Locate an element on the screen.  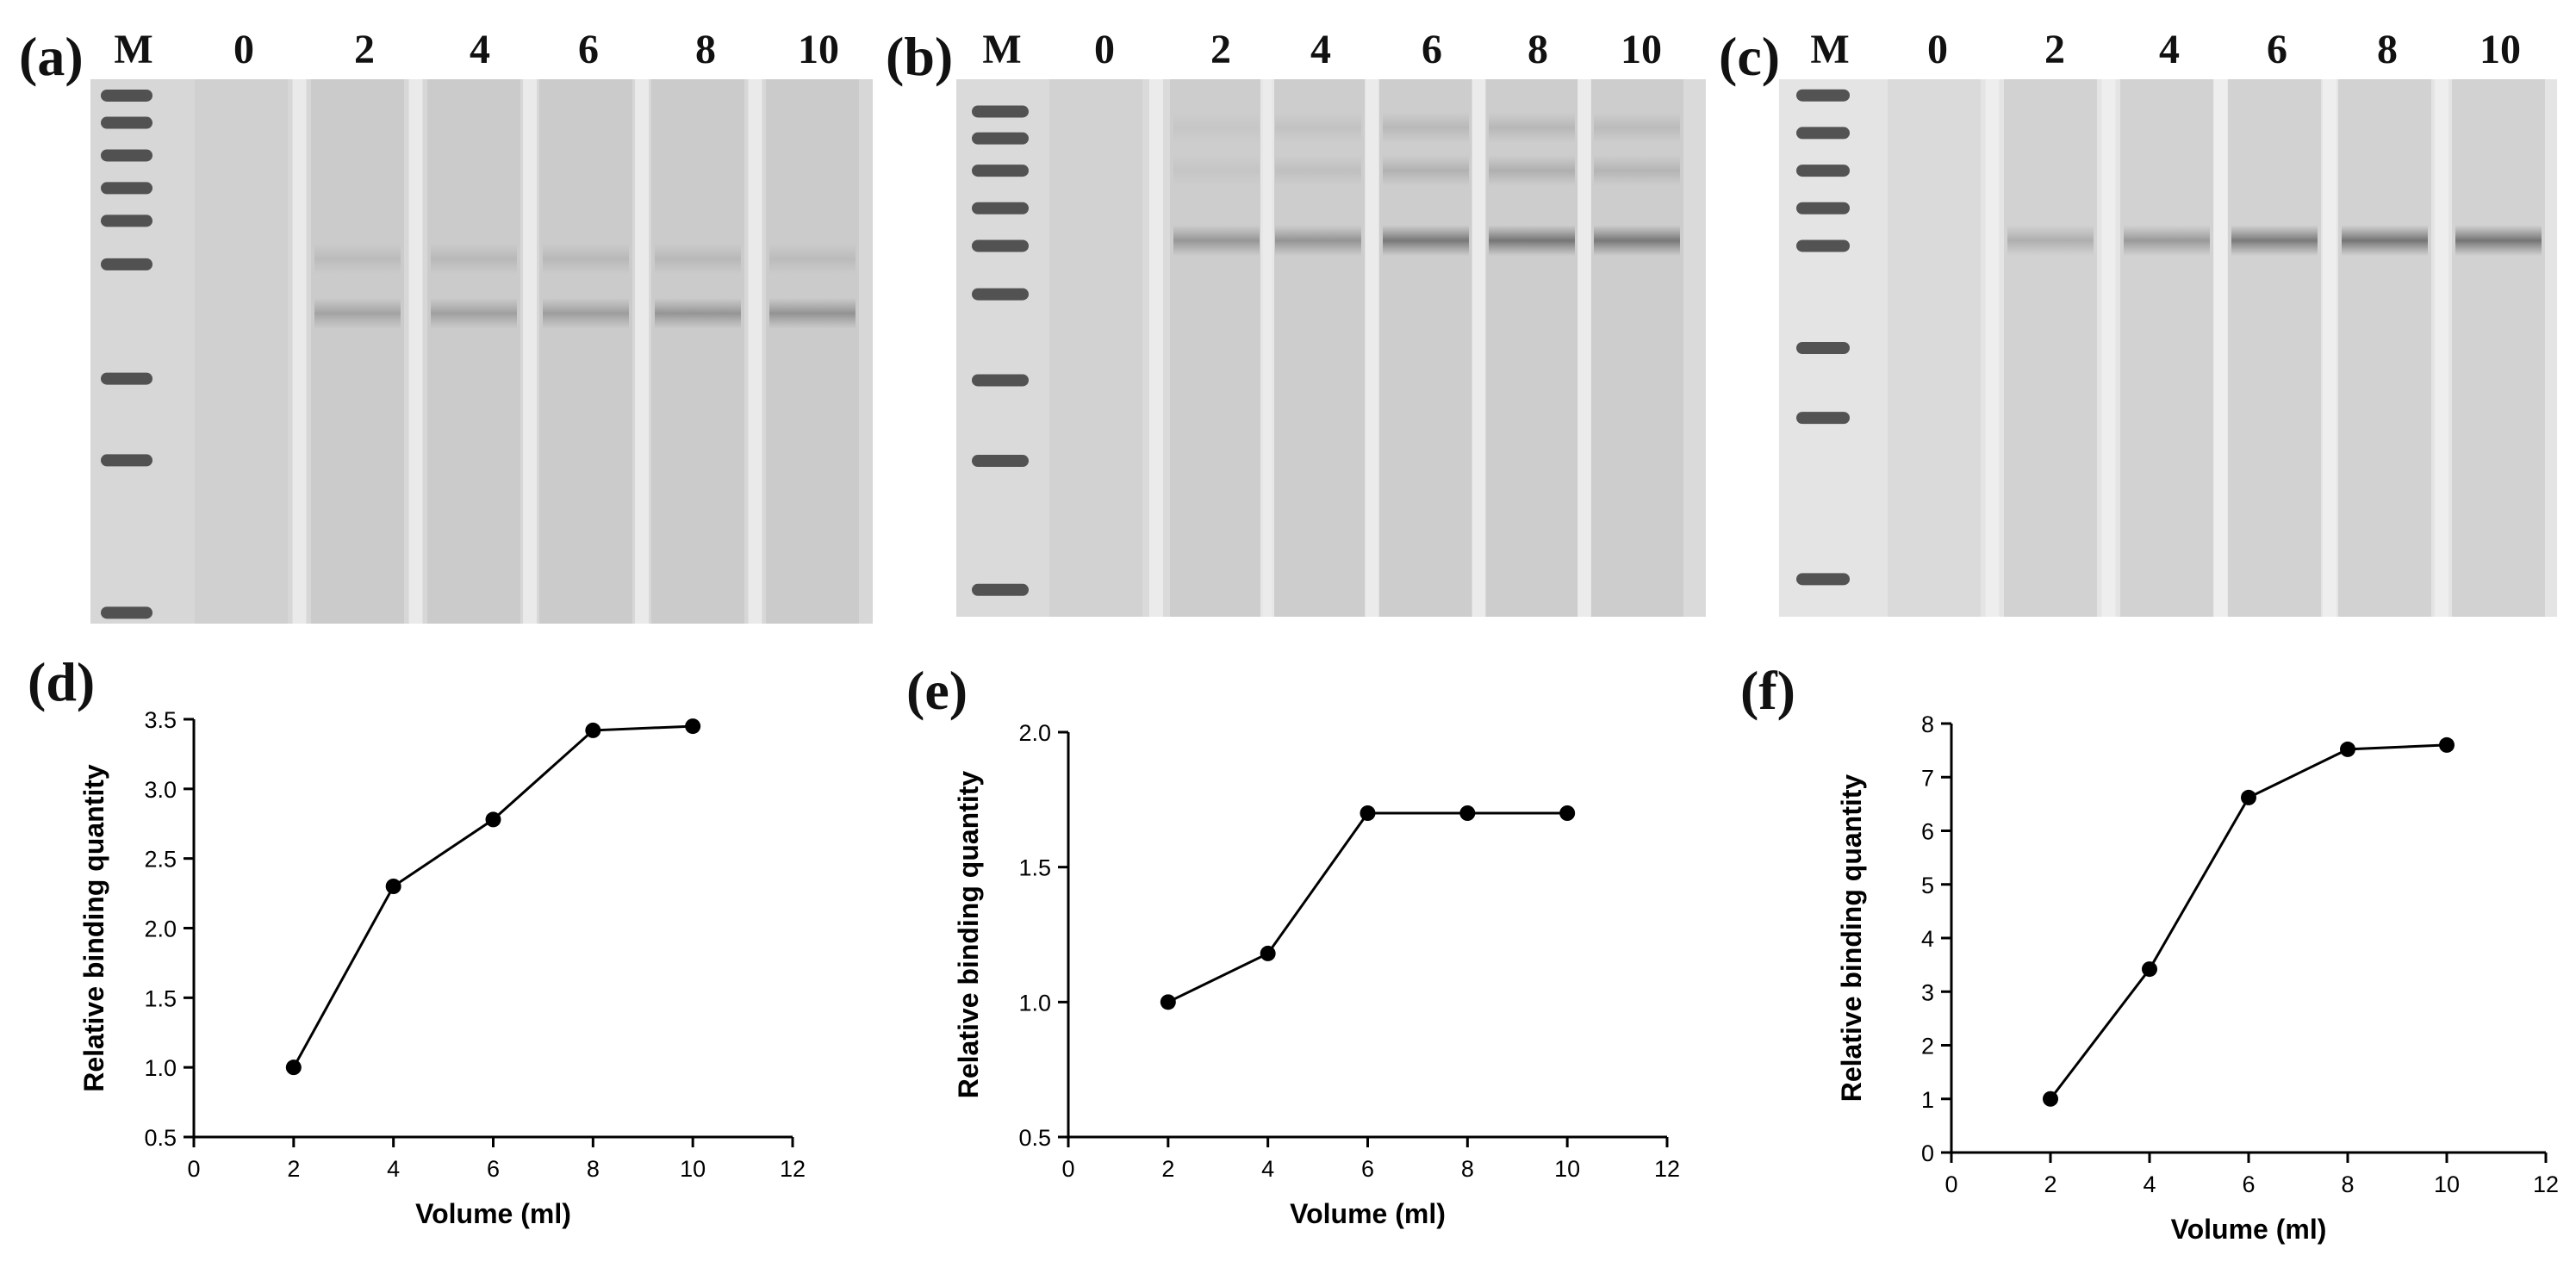
gel-svg is located at coordinates (2168, 348).